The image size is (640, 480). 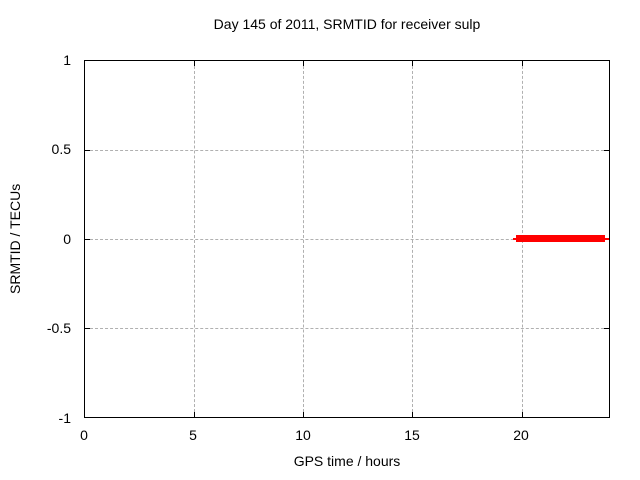 I want to click on tick-label-x-15: 15, so click(x=412, y=435).